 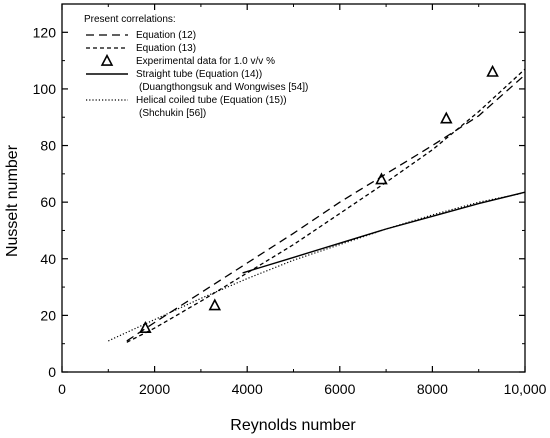 I want to click on legend-sample-triangle, so click(x=107, y=59).